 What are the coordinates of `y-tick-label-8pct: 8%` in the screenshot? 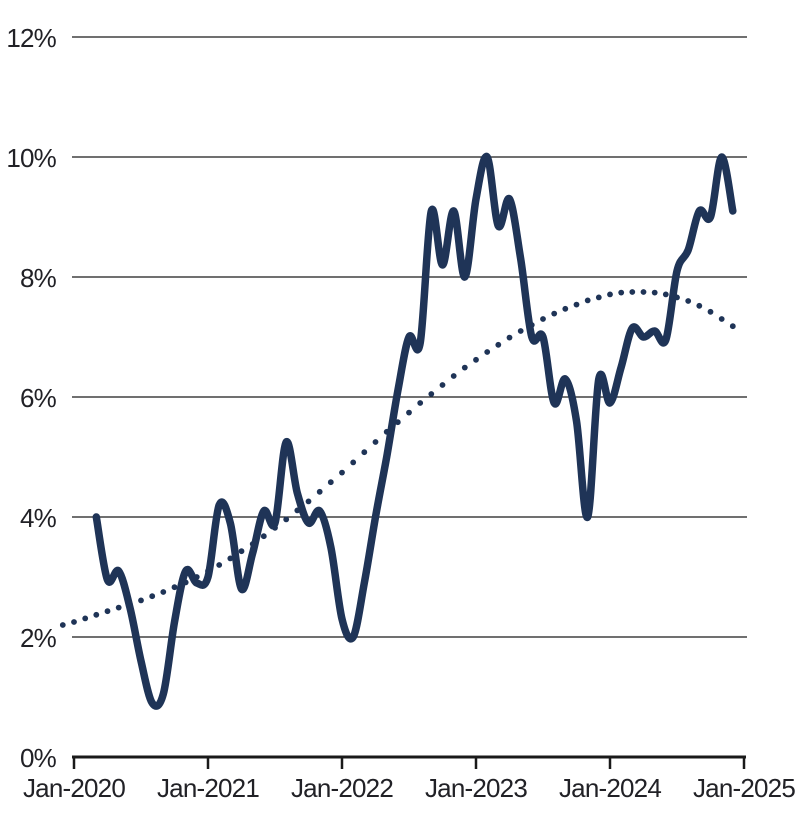 It's located at (38, 278).